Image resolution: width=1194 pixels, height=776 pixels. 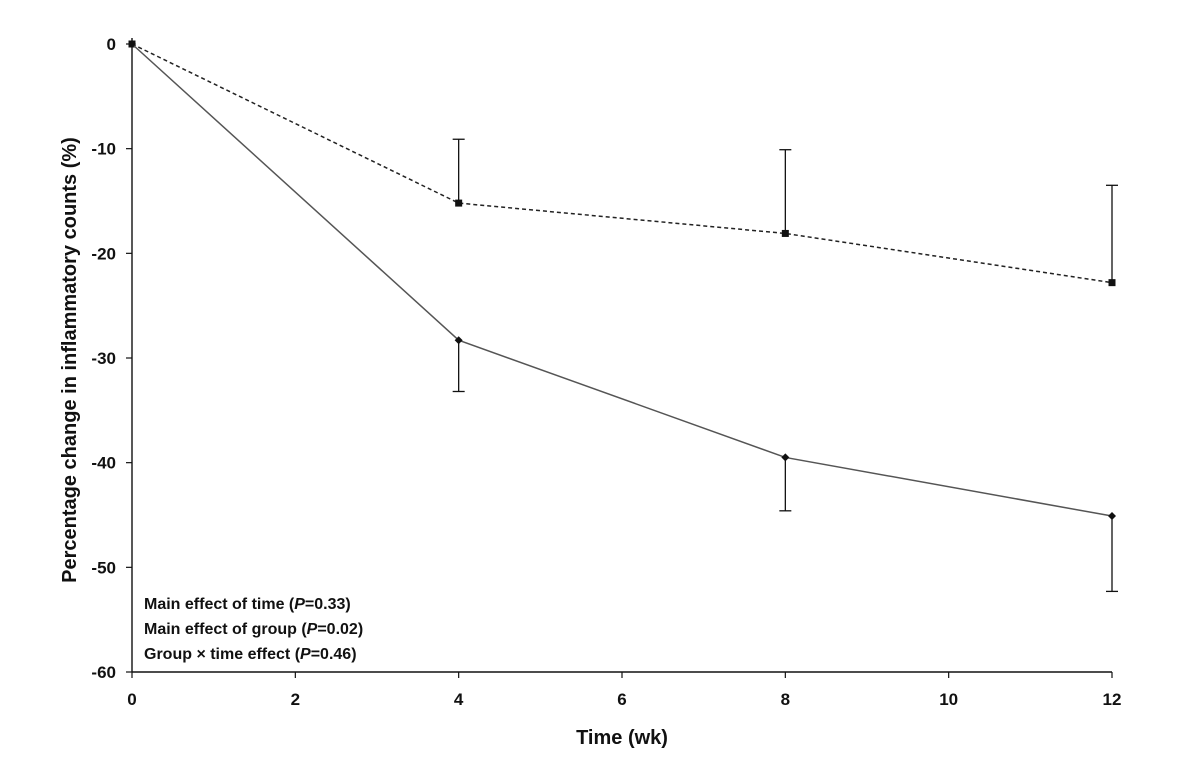 I want to click on y-tick-label: 0, so click(x=111, y=44).